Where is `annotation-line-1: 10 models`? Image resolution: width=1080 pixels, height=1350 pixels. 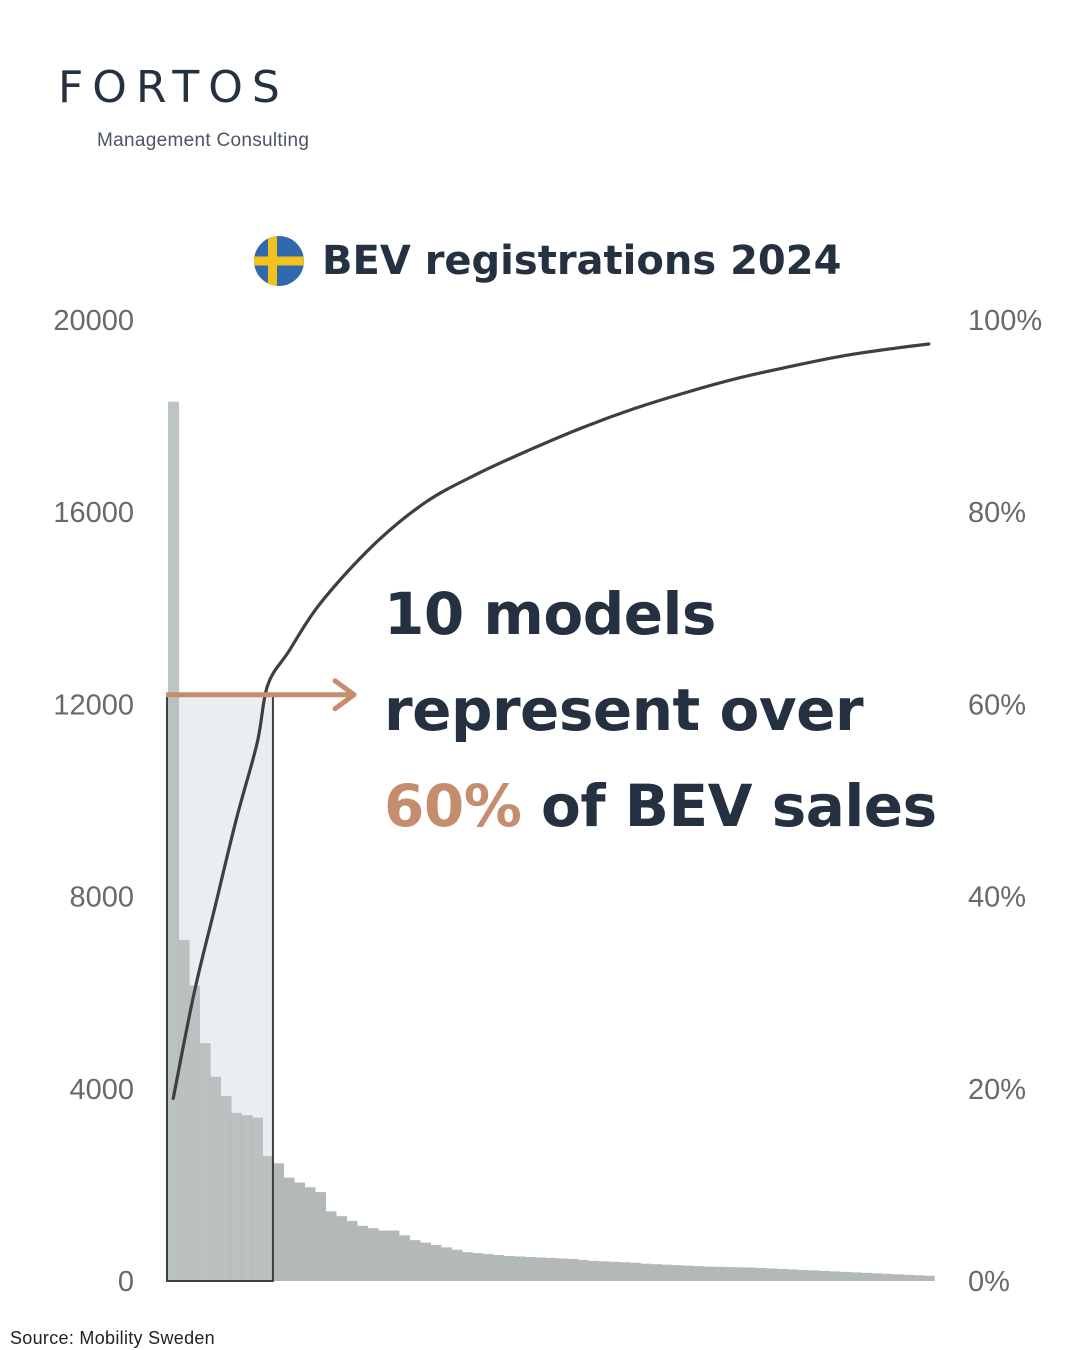 annotation-line-1: 10 models is located at coordinates (550, 614).